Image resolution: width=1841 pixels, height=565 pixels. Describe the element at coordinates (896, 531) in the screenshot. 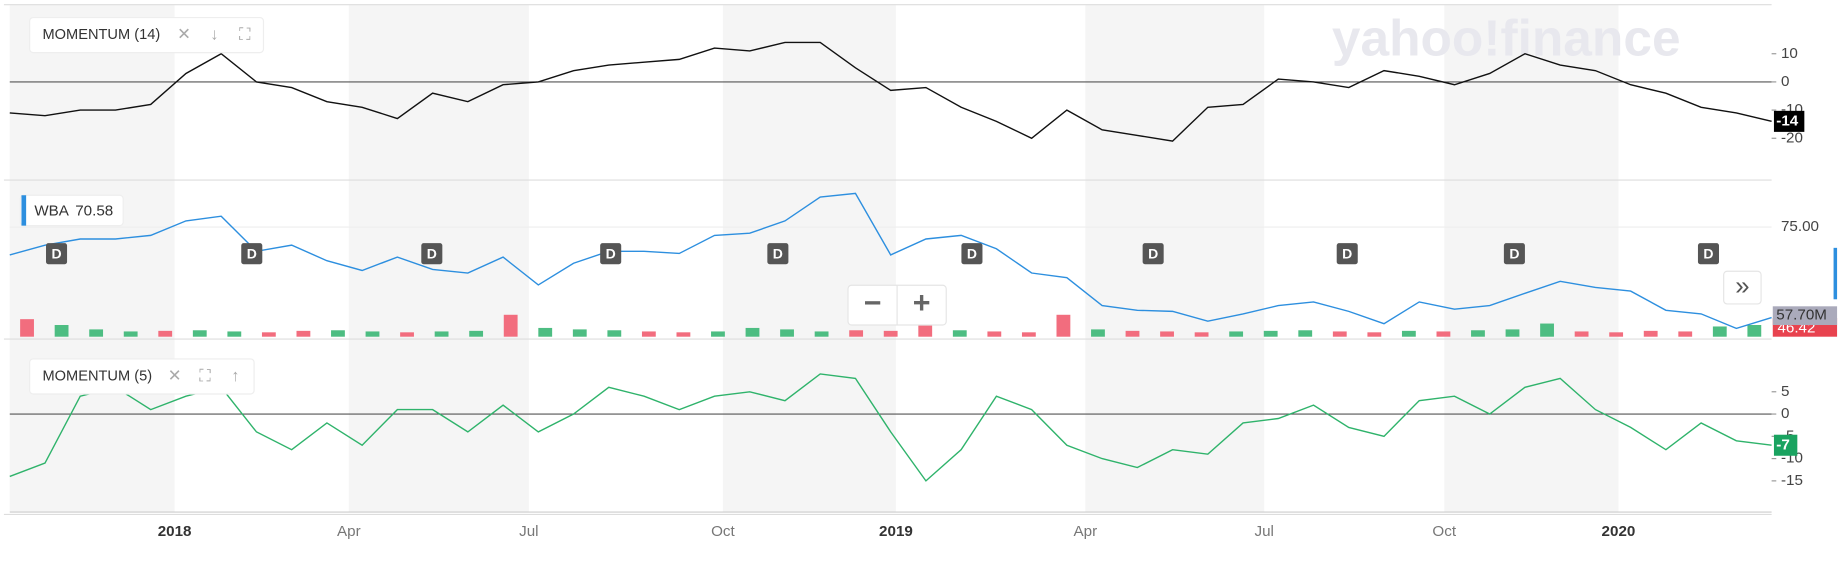

I see `x-tick-label: 2019` at that location.